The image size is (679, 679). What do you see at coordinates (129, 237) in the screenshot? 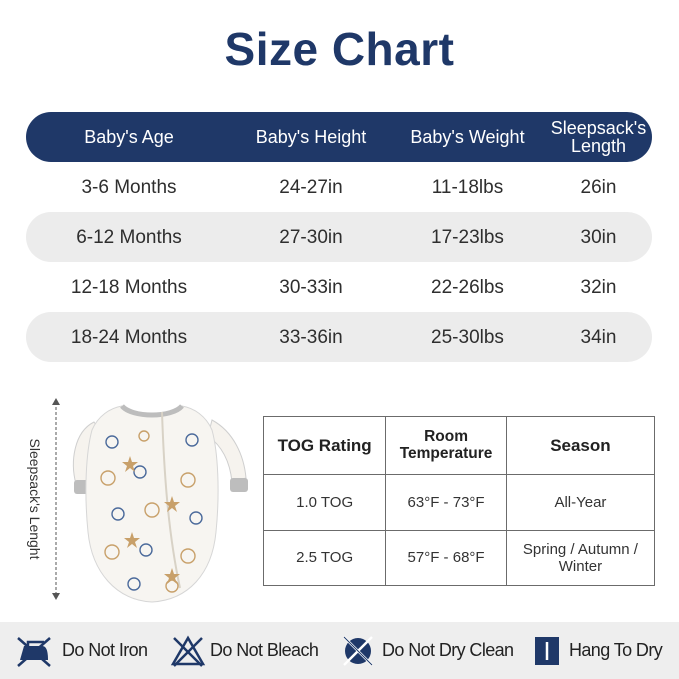
I see `cell-age: 6-12 Months` at bounding box center [129, 237].